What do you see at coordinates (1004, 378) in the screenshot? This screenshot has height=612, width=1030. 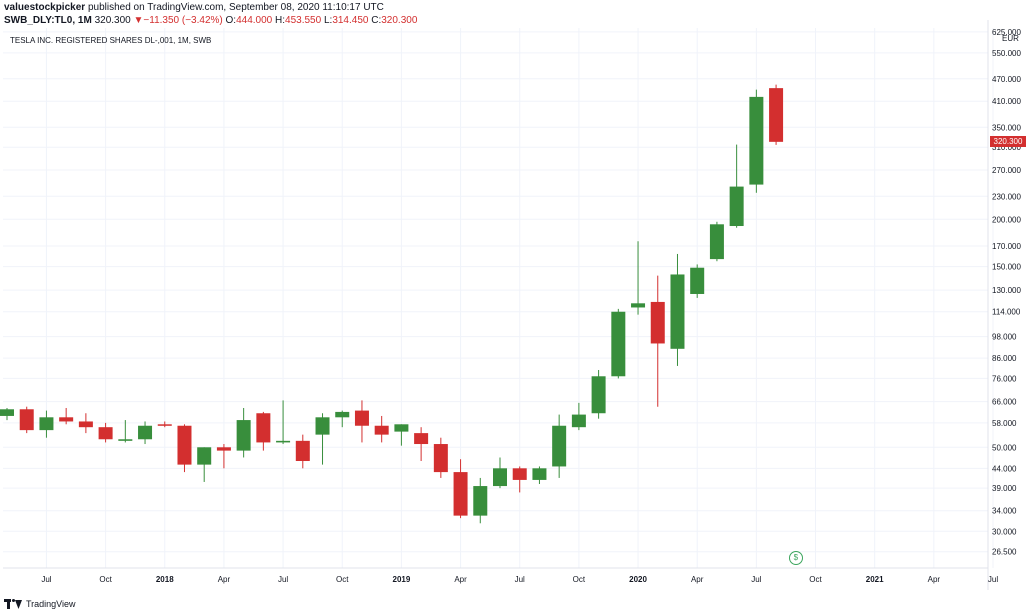 I see `y-tick-label: 76.000` at bounding box center [1004, 378].